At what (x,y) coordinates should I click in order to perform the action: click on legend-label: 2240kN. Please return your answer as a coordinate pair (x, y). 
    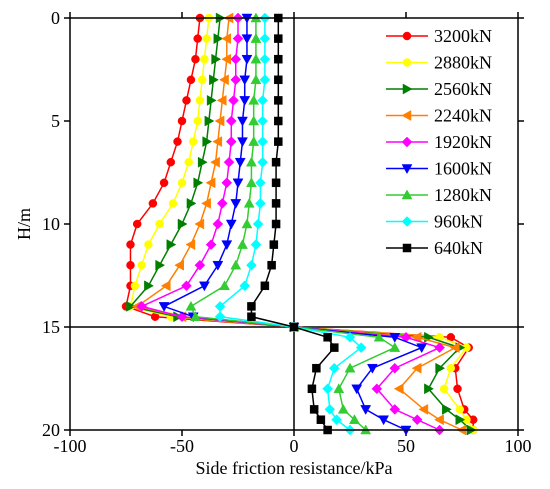
    Looking at the image, I should click on (463, 116).